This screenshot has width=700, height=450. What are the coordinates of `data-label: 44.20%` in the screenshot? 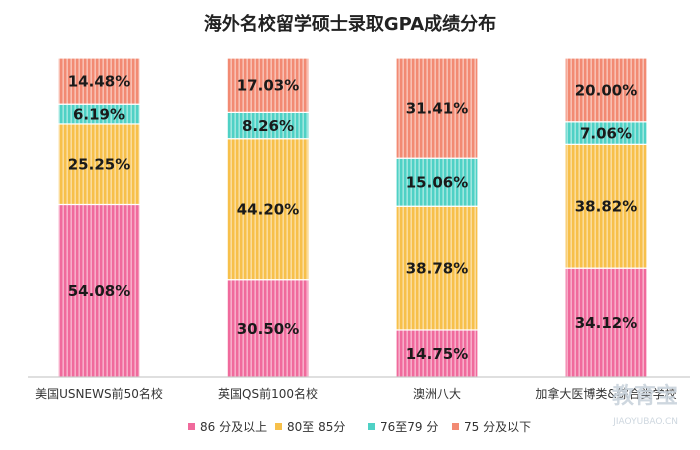 It's located at (268, 210).